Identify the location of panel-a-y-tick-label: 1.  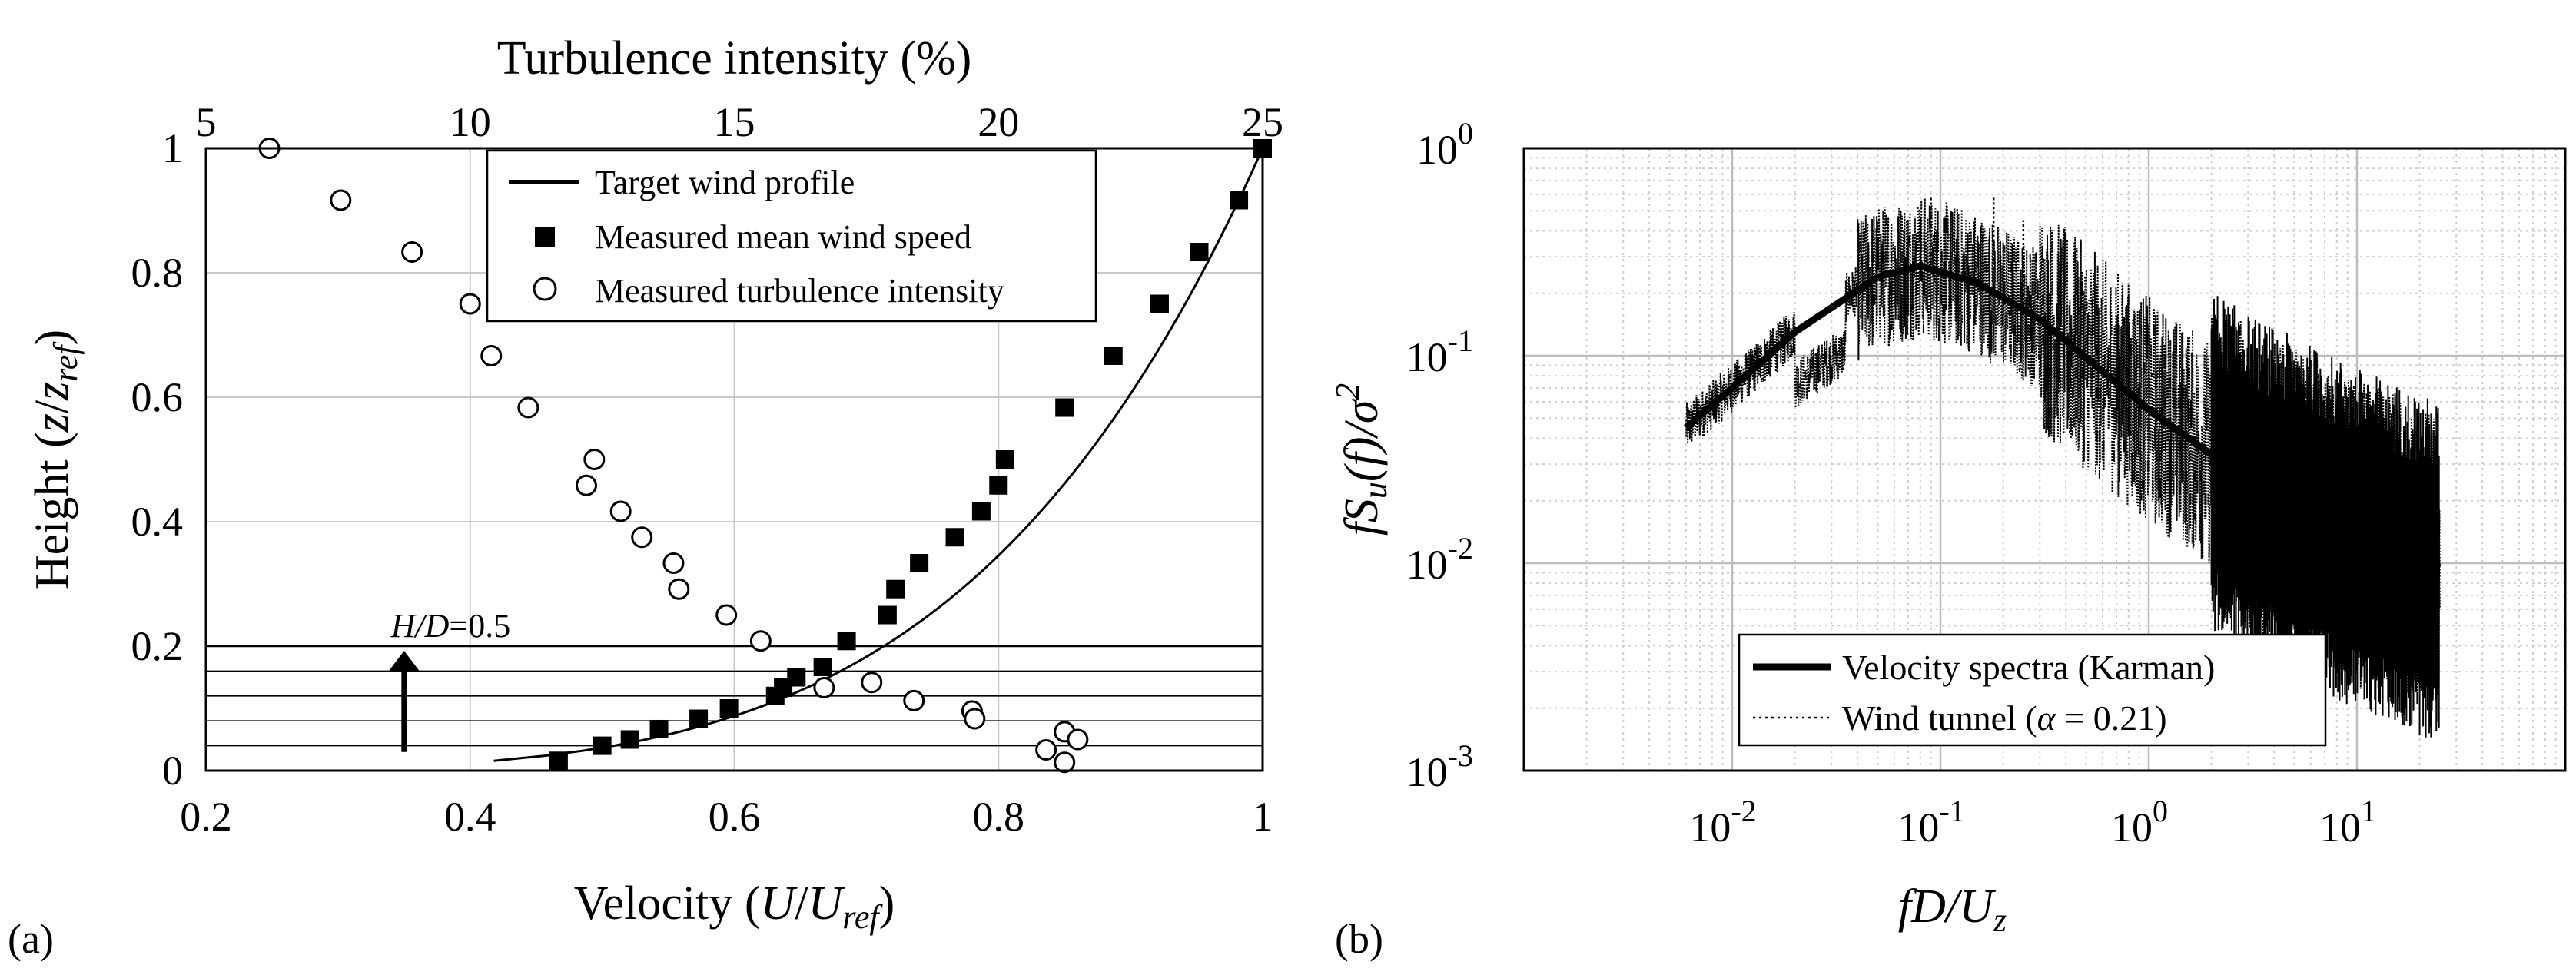
(172, 148).